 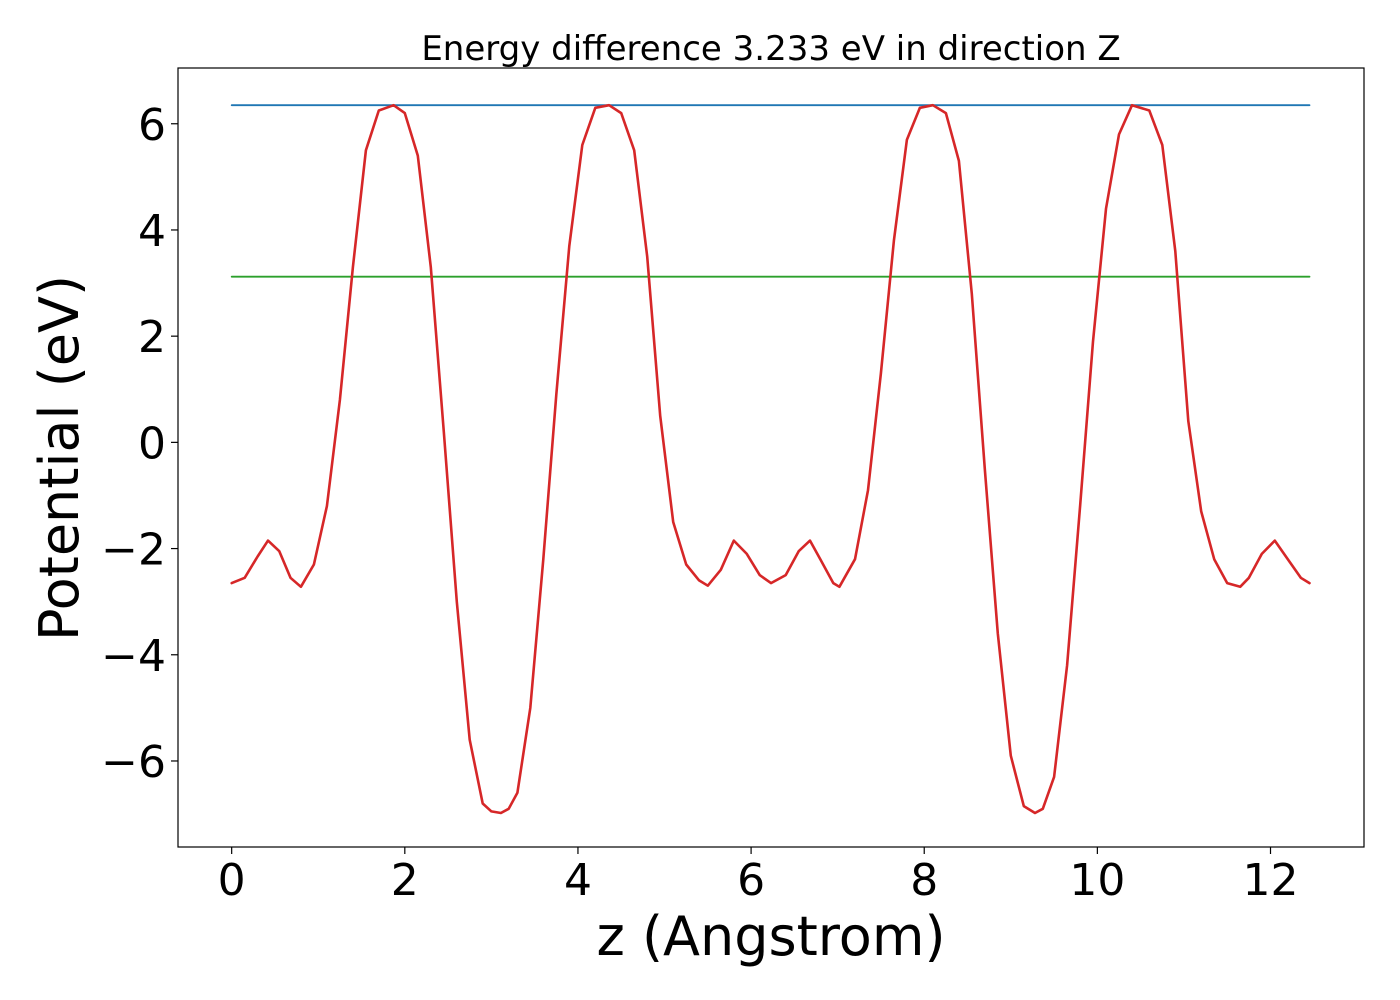 What do you see at coordinates (59, 458) in the screenshot?
I see `y-axis-label: Potential (eV)` at bounding box center [59, 458].